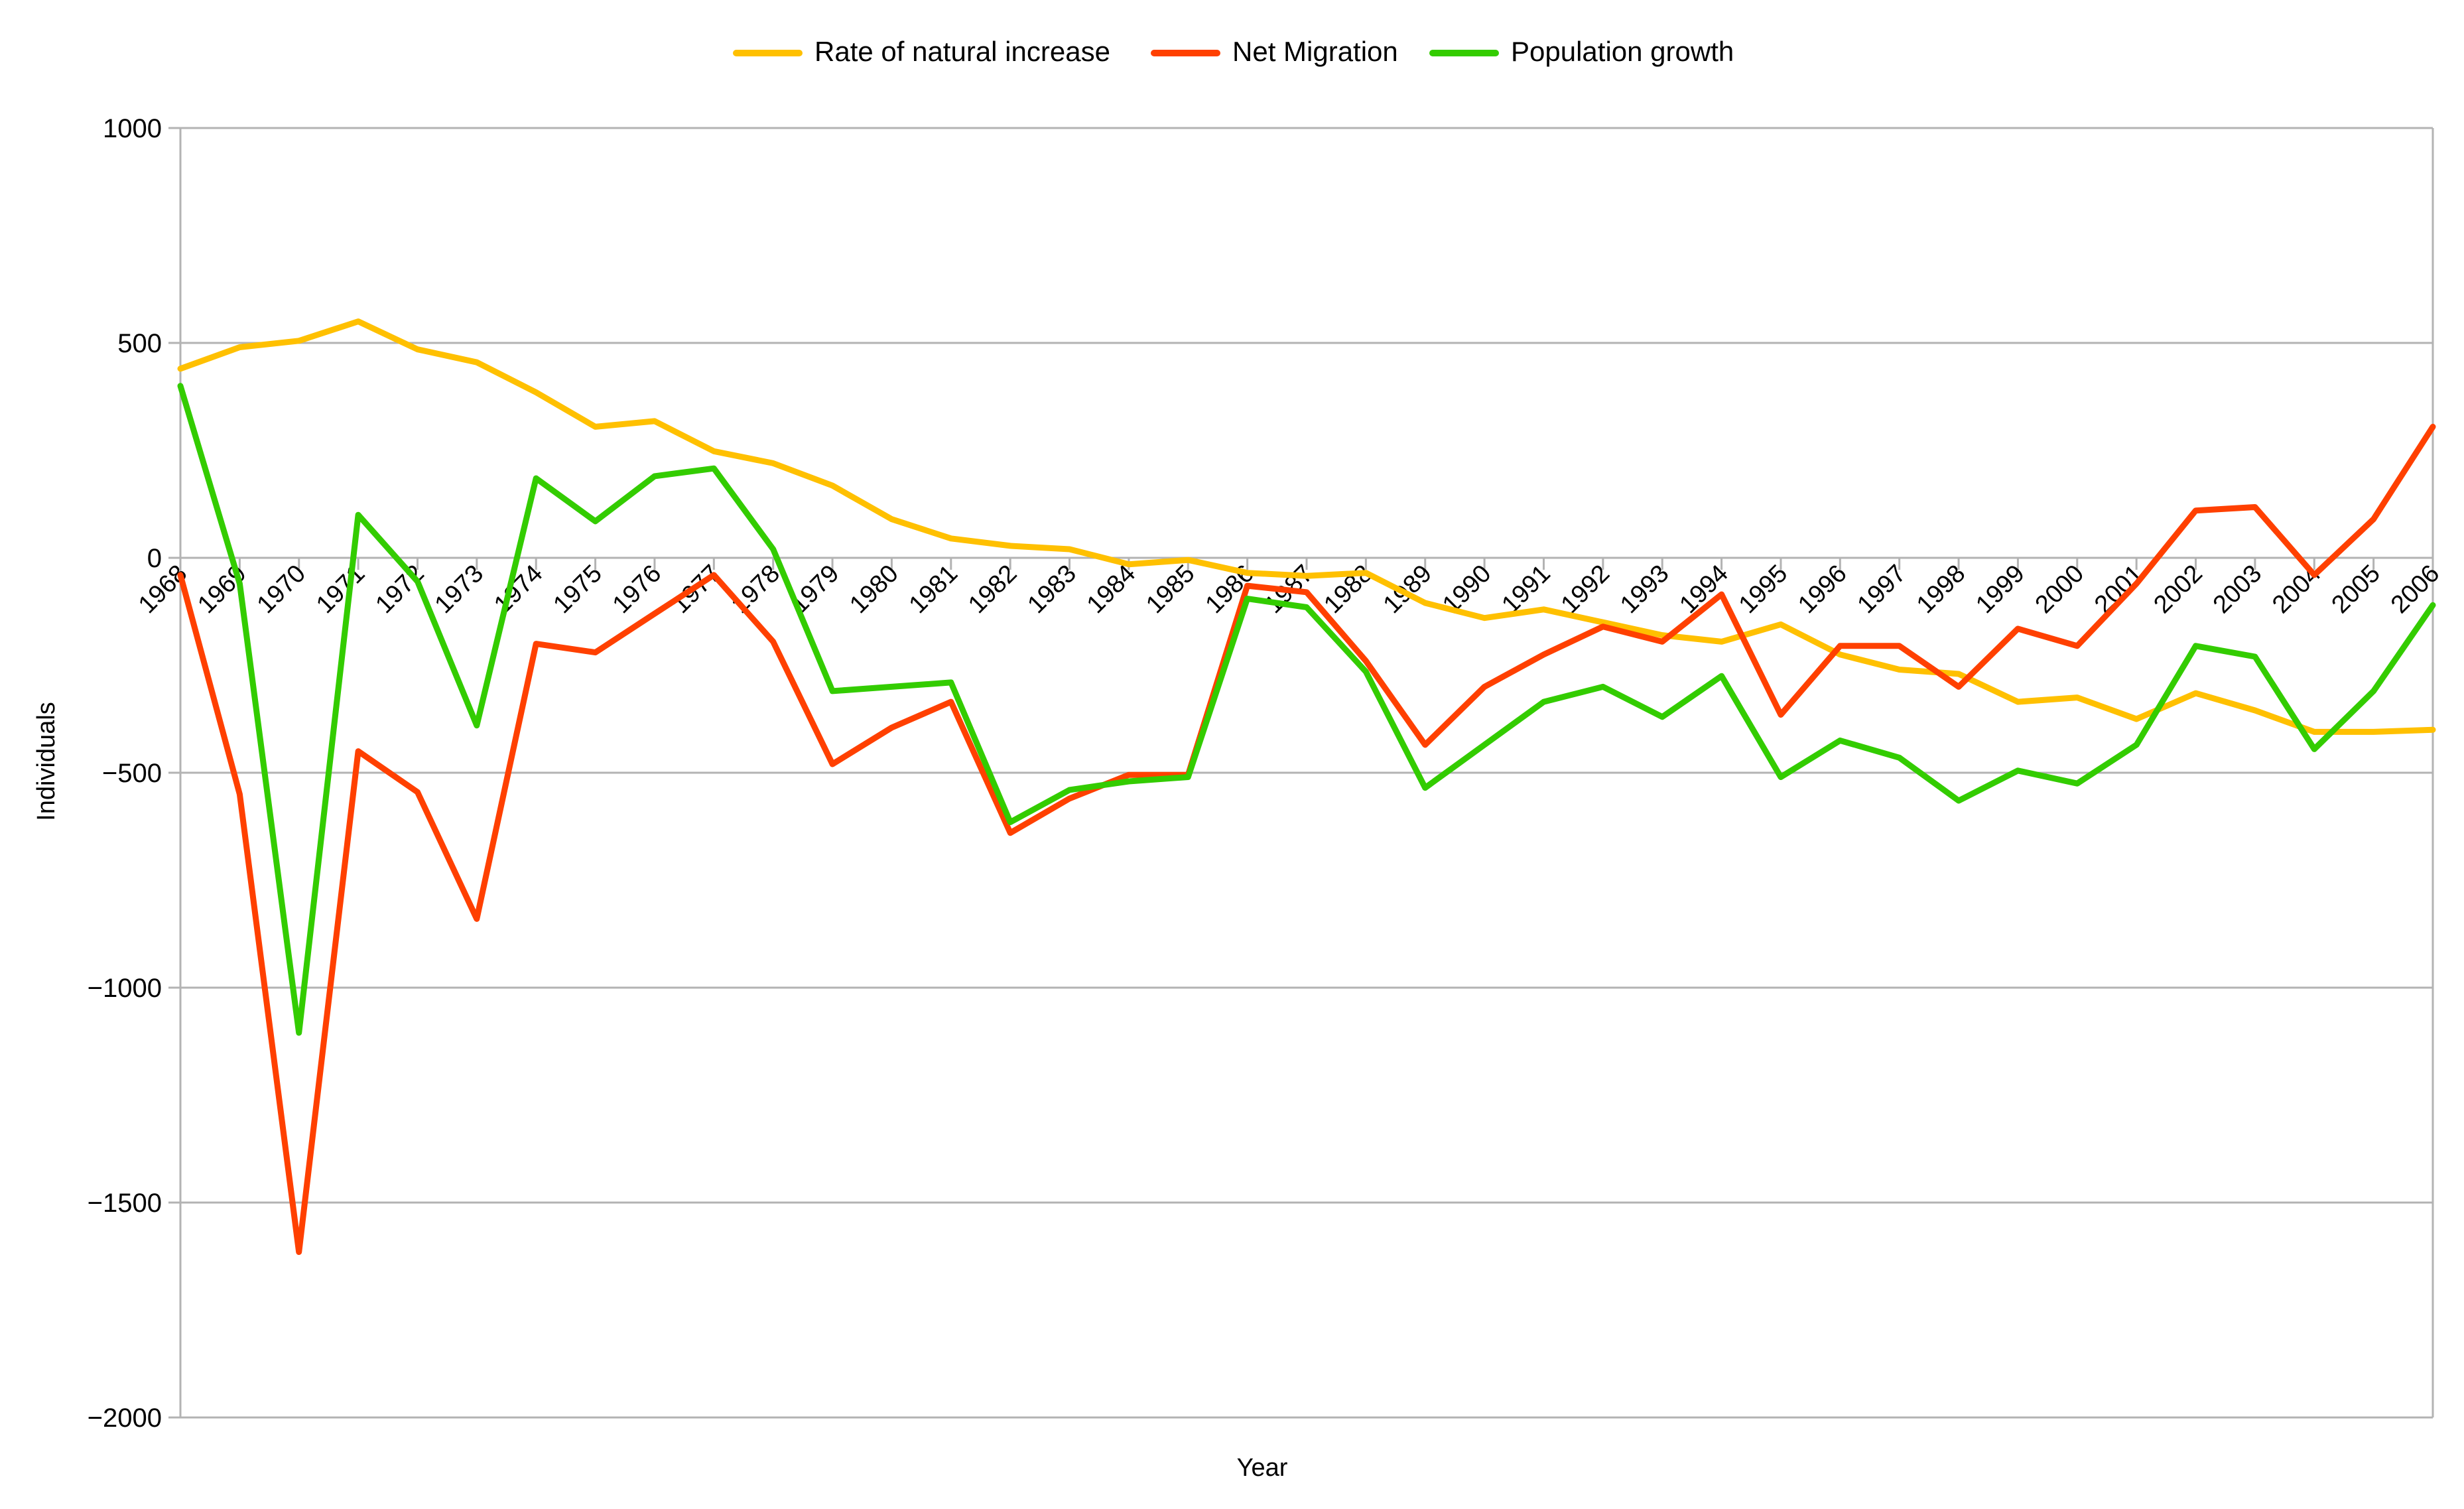 The image size is (2464, 1509). Describe the element at coordinates (1315, 52) in the screenshot. I see `legend-label: Net Migration` at that location.